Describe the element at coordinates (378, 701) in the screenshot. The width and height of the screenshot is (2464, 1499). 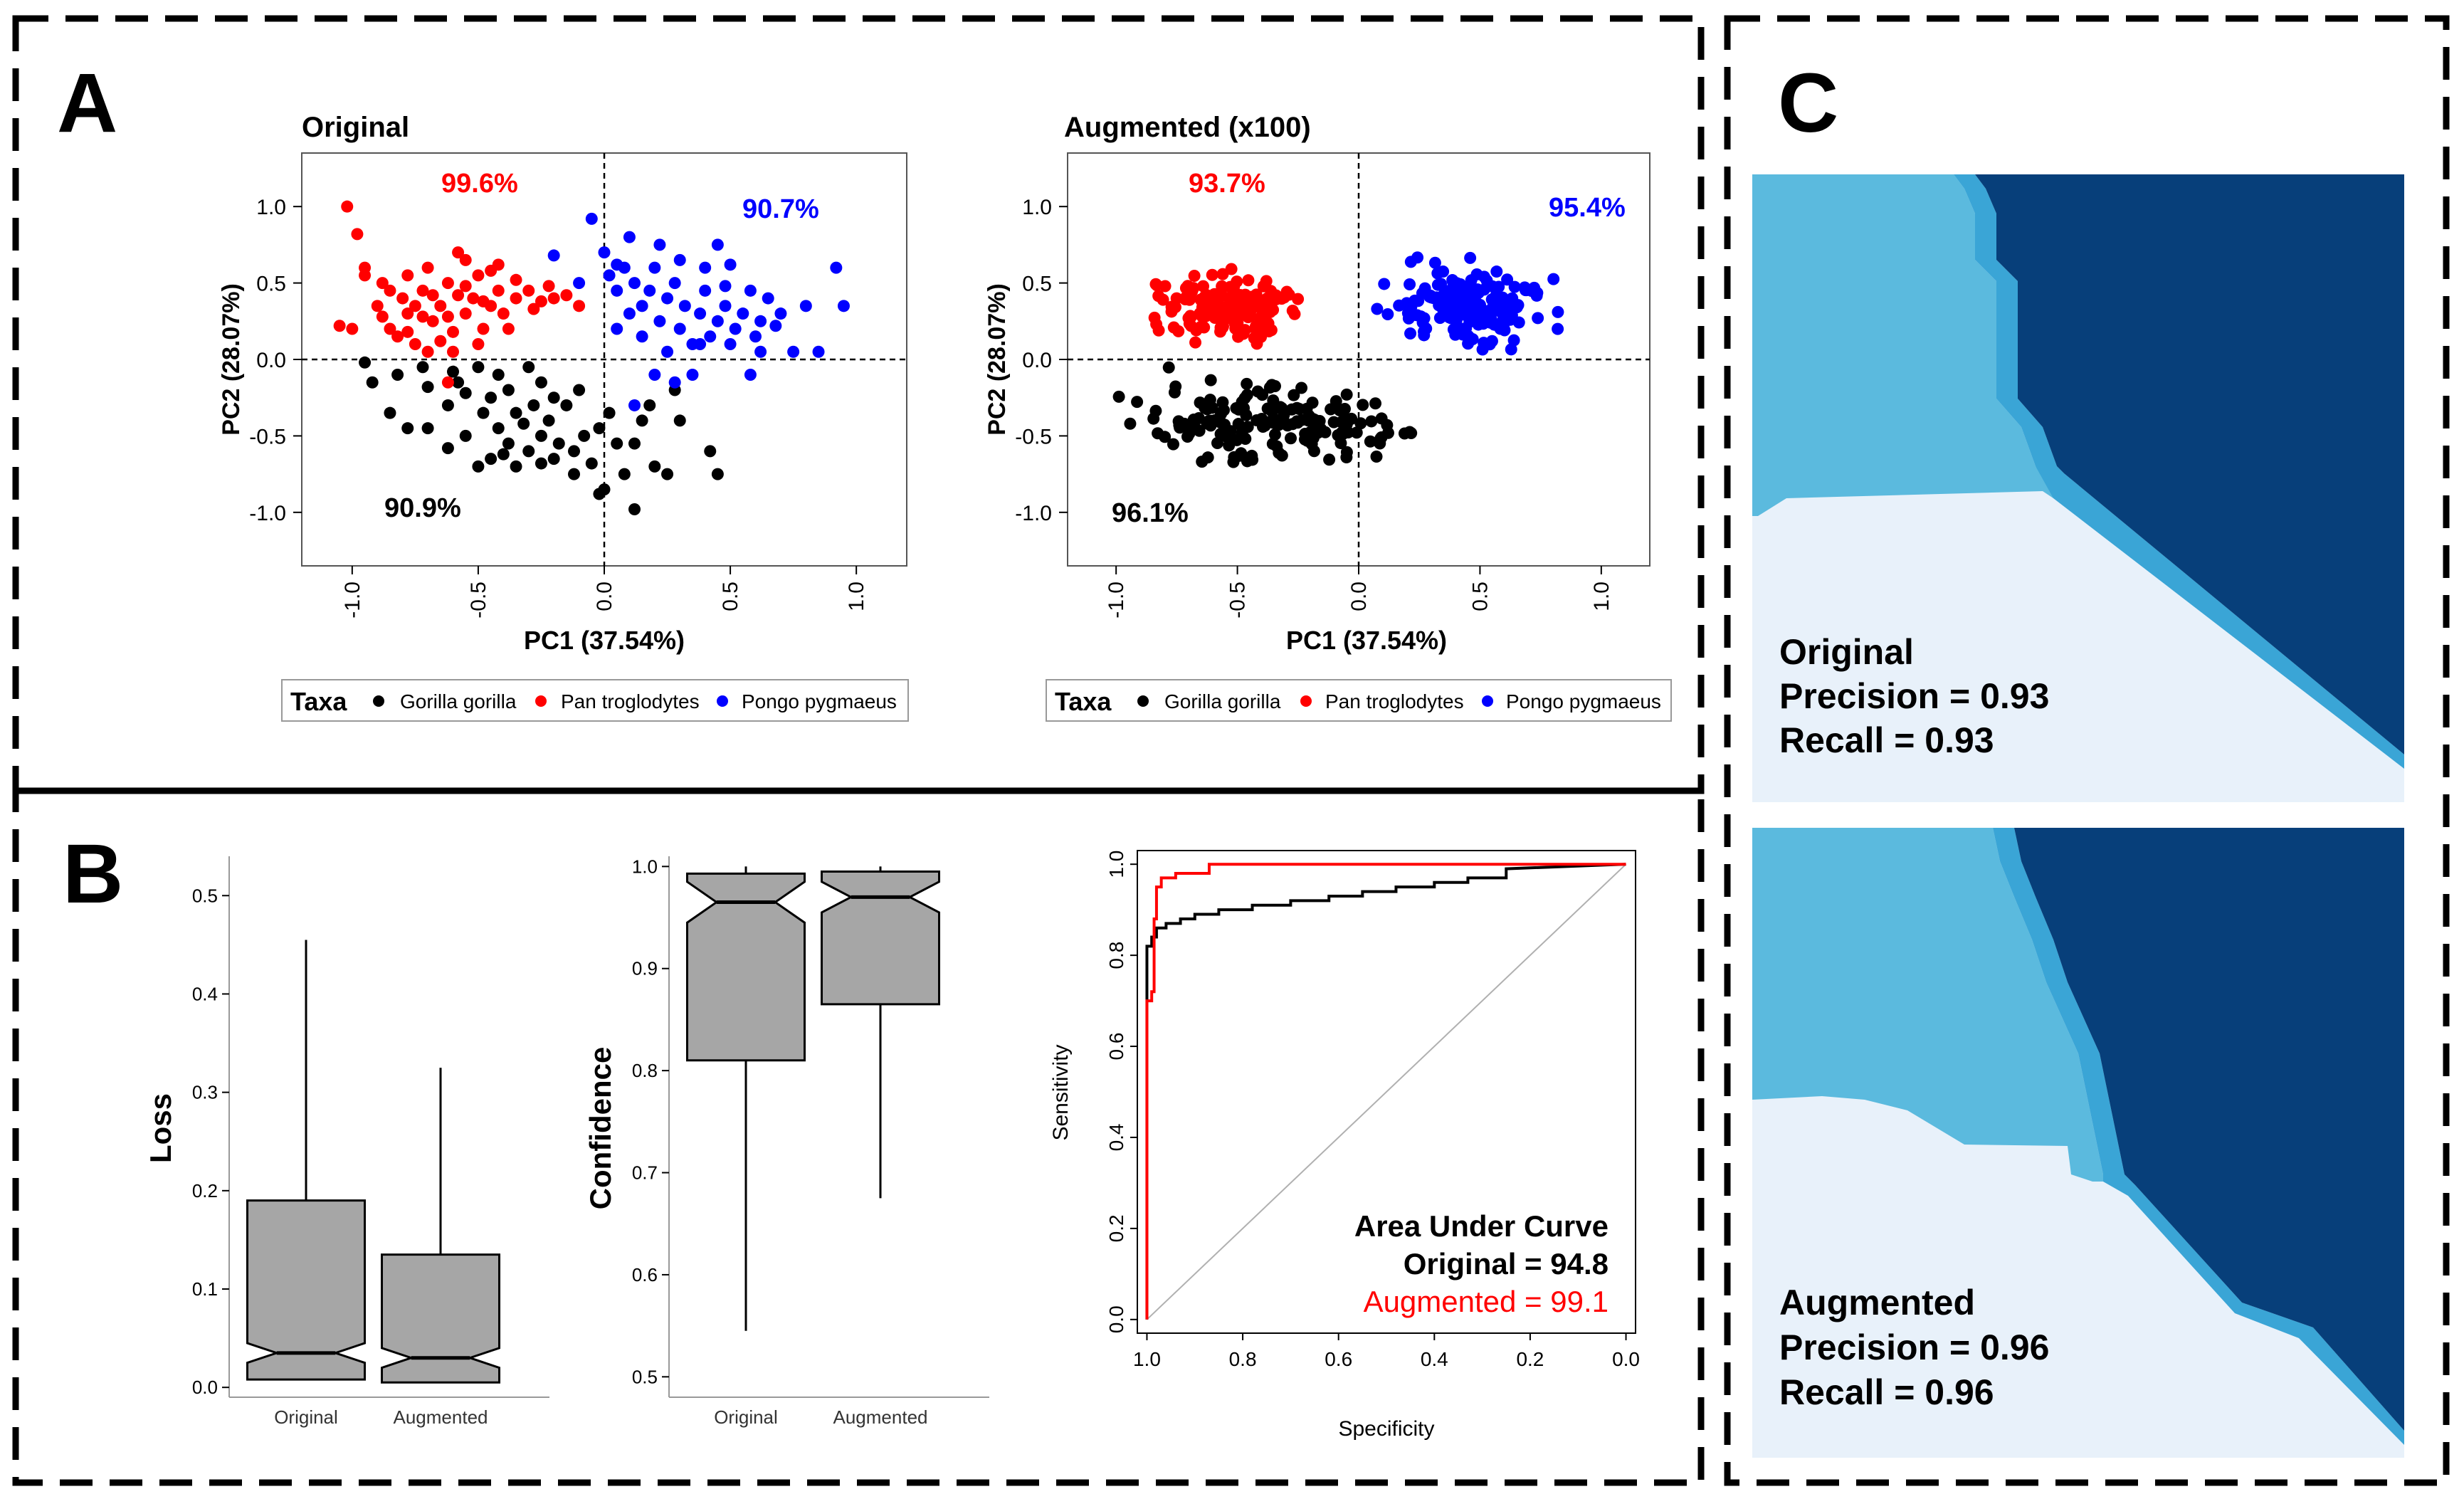
I see `legend-original-marker-gorilla` at that location.